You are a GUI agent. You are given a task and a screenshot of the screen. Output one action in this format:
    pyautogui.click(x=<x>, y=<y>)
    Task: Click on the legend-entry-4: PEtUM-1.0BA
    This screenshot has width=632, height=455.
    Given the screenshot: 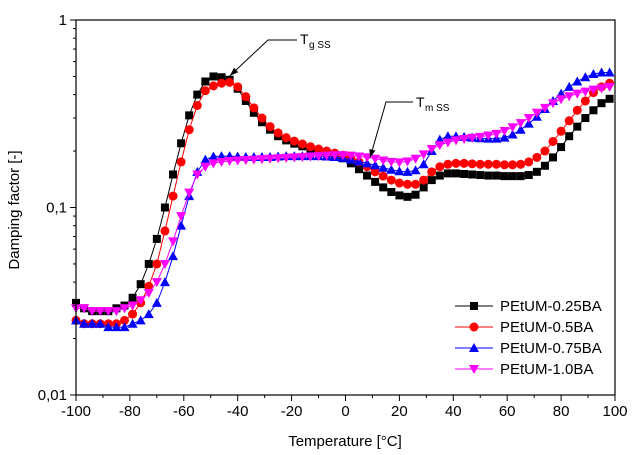 What is the action you would take?
    pyautogui.click(x=524, y=369)
    